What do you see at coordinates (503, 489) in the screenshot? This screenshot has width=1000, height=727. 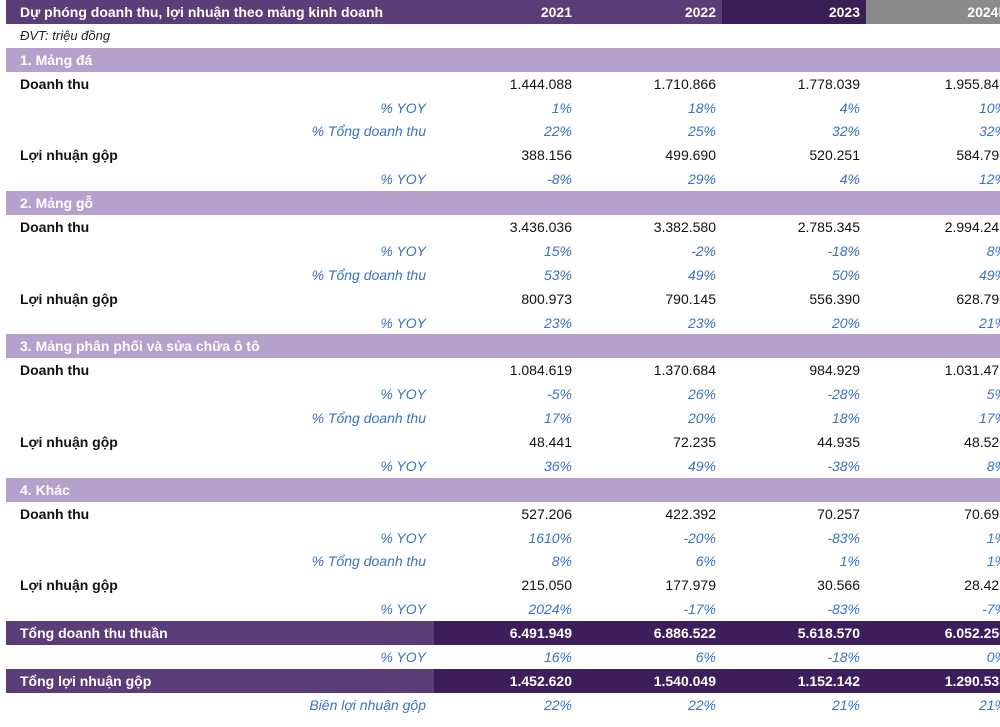 I see `row-label: 4. Khác` at bounding box center [503, 489].